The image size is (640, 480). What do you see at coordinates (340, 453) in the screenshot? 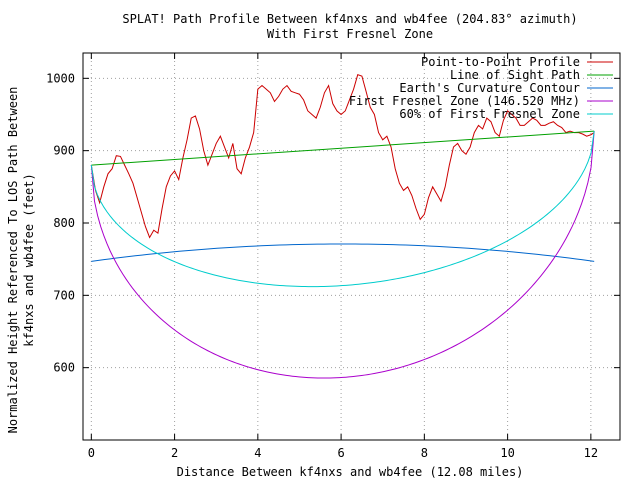
I see `x-tick-label: 6` at bounding box center [340, 453].